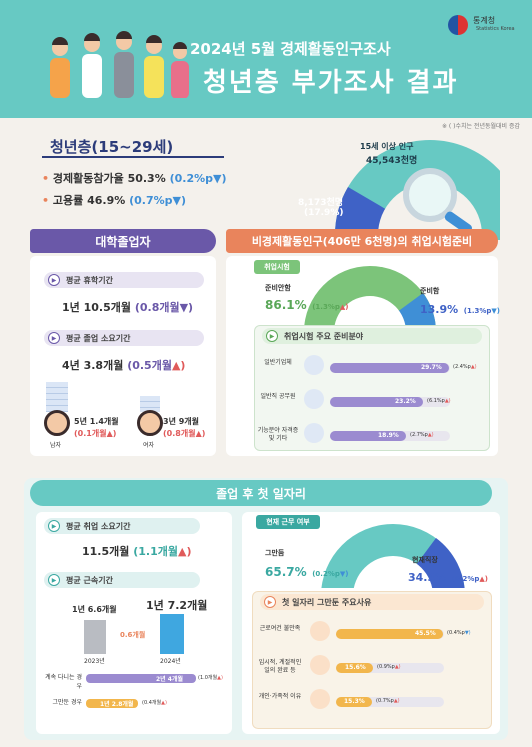 The width and height of the screenshot is (532, 747). What do you see at coordinates (385, 701) in the screenshot?
I see `bar-change-value: (0.7%p` at bounding box center [385, 701].